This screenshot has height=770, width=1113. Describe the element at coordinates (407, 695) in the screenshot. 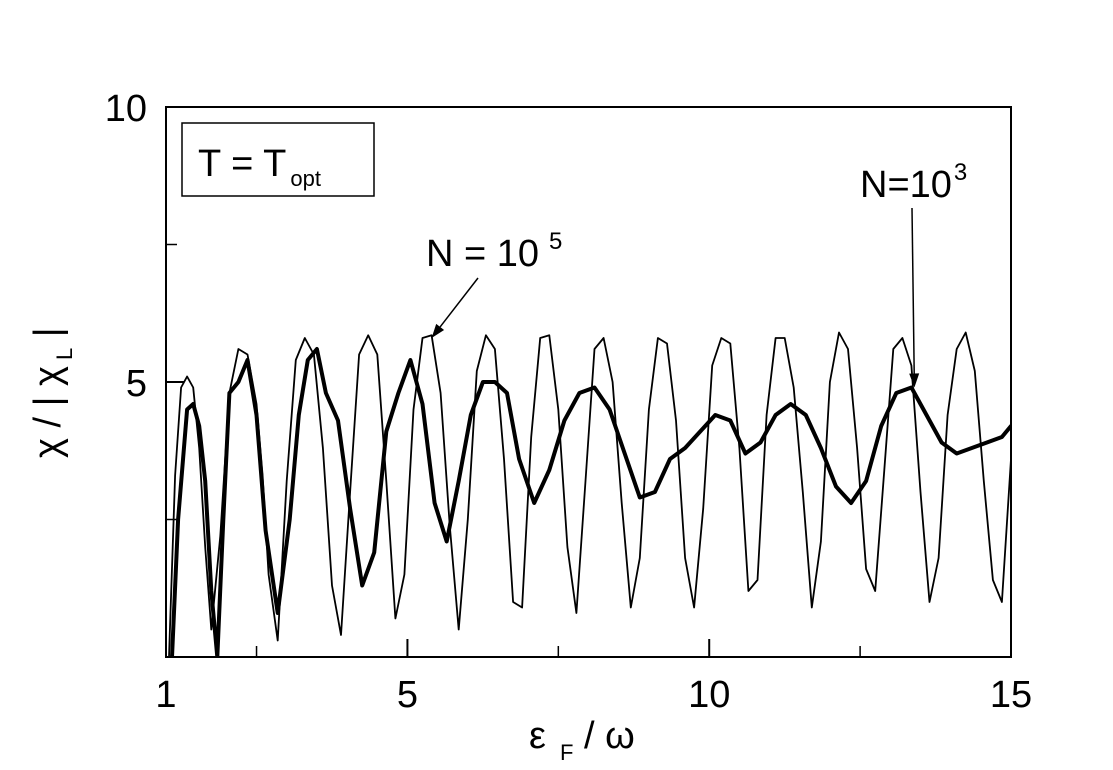

I see `x-tick-label: 5` at that location.